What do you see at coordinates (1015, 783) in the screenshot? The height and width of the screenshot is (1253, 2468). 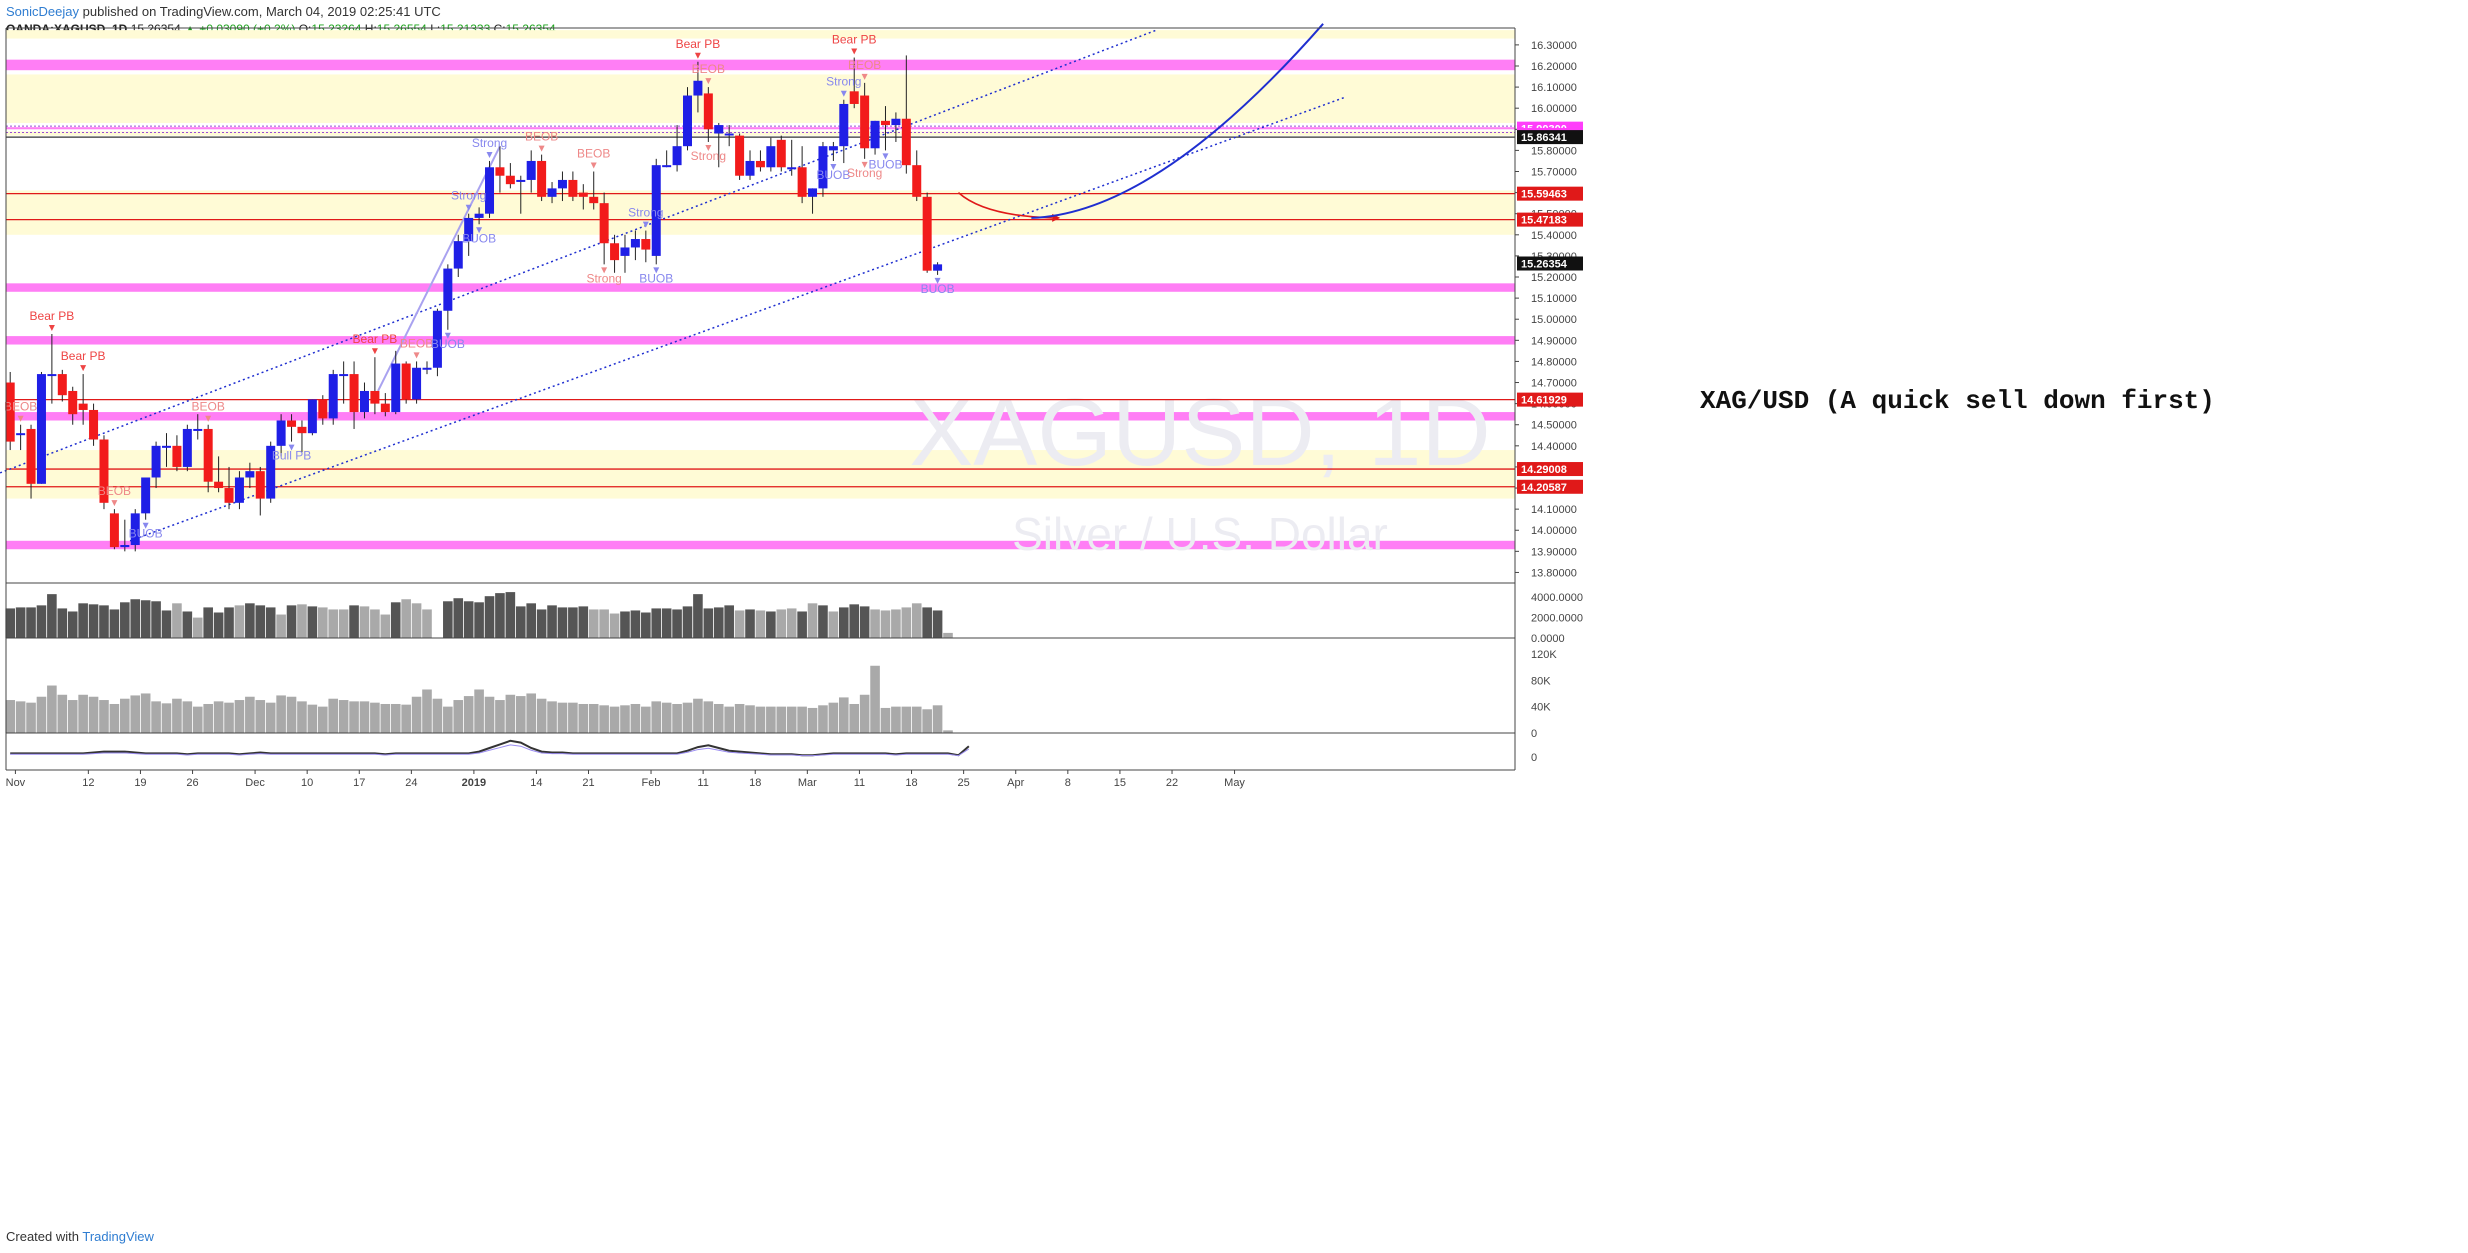 I see `time-tick-label: Apr` at bounding box center [1015, 783].